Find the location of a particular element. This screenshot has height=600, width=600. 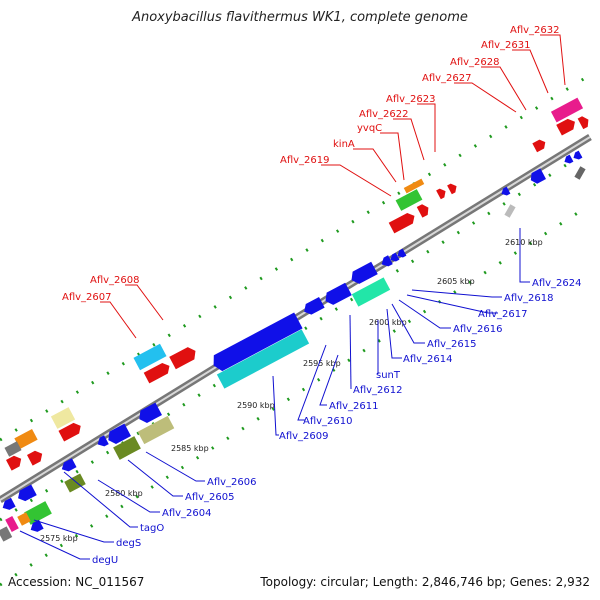

gene-label: Aflv_2608 is located at coordinates (115, 280).